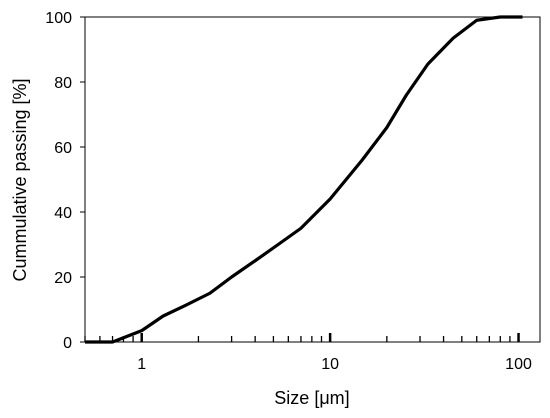 The width and height of the screenshot is (550, 418). Describe the element at coordinates (63, 278) in the screenshot. I see `y-tick-label: 20` at that location.